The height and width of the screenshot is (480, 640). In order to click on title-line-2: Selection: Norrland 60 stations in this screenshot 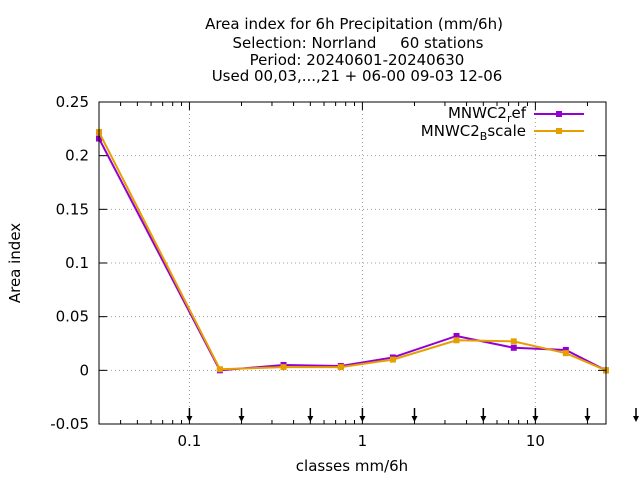, I will do `click(358, 43)`.